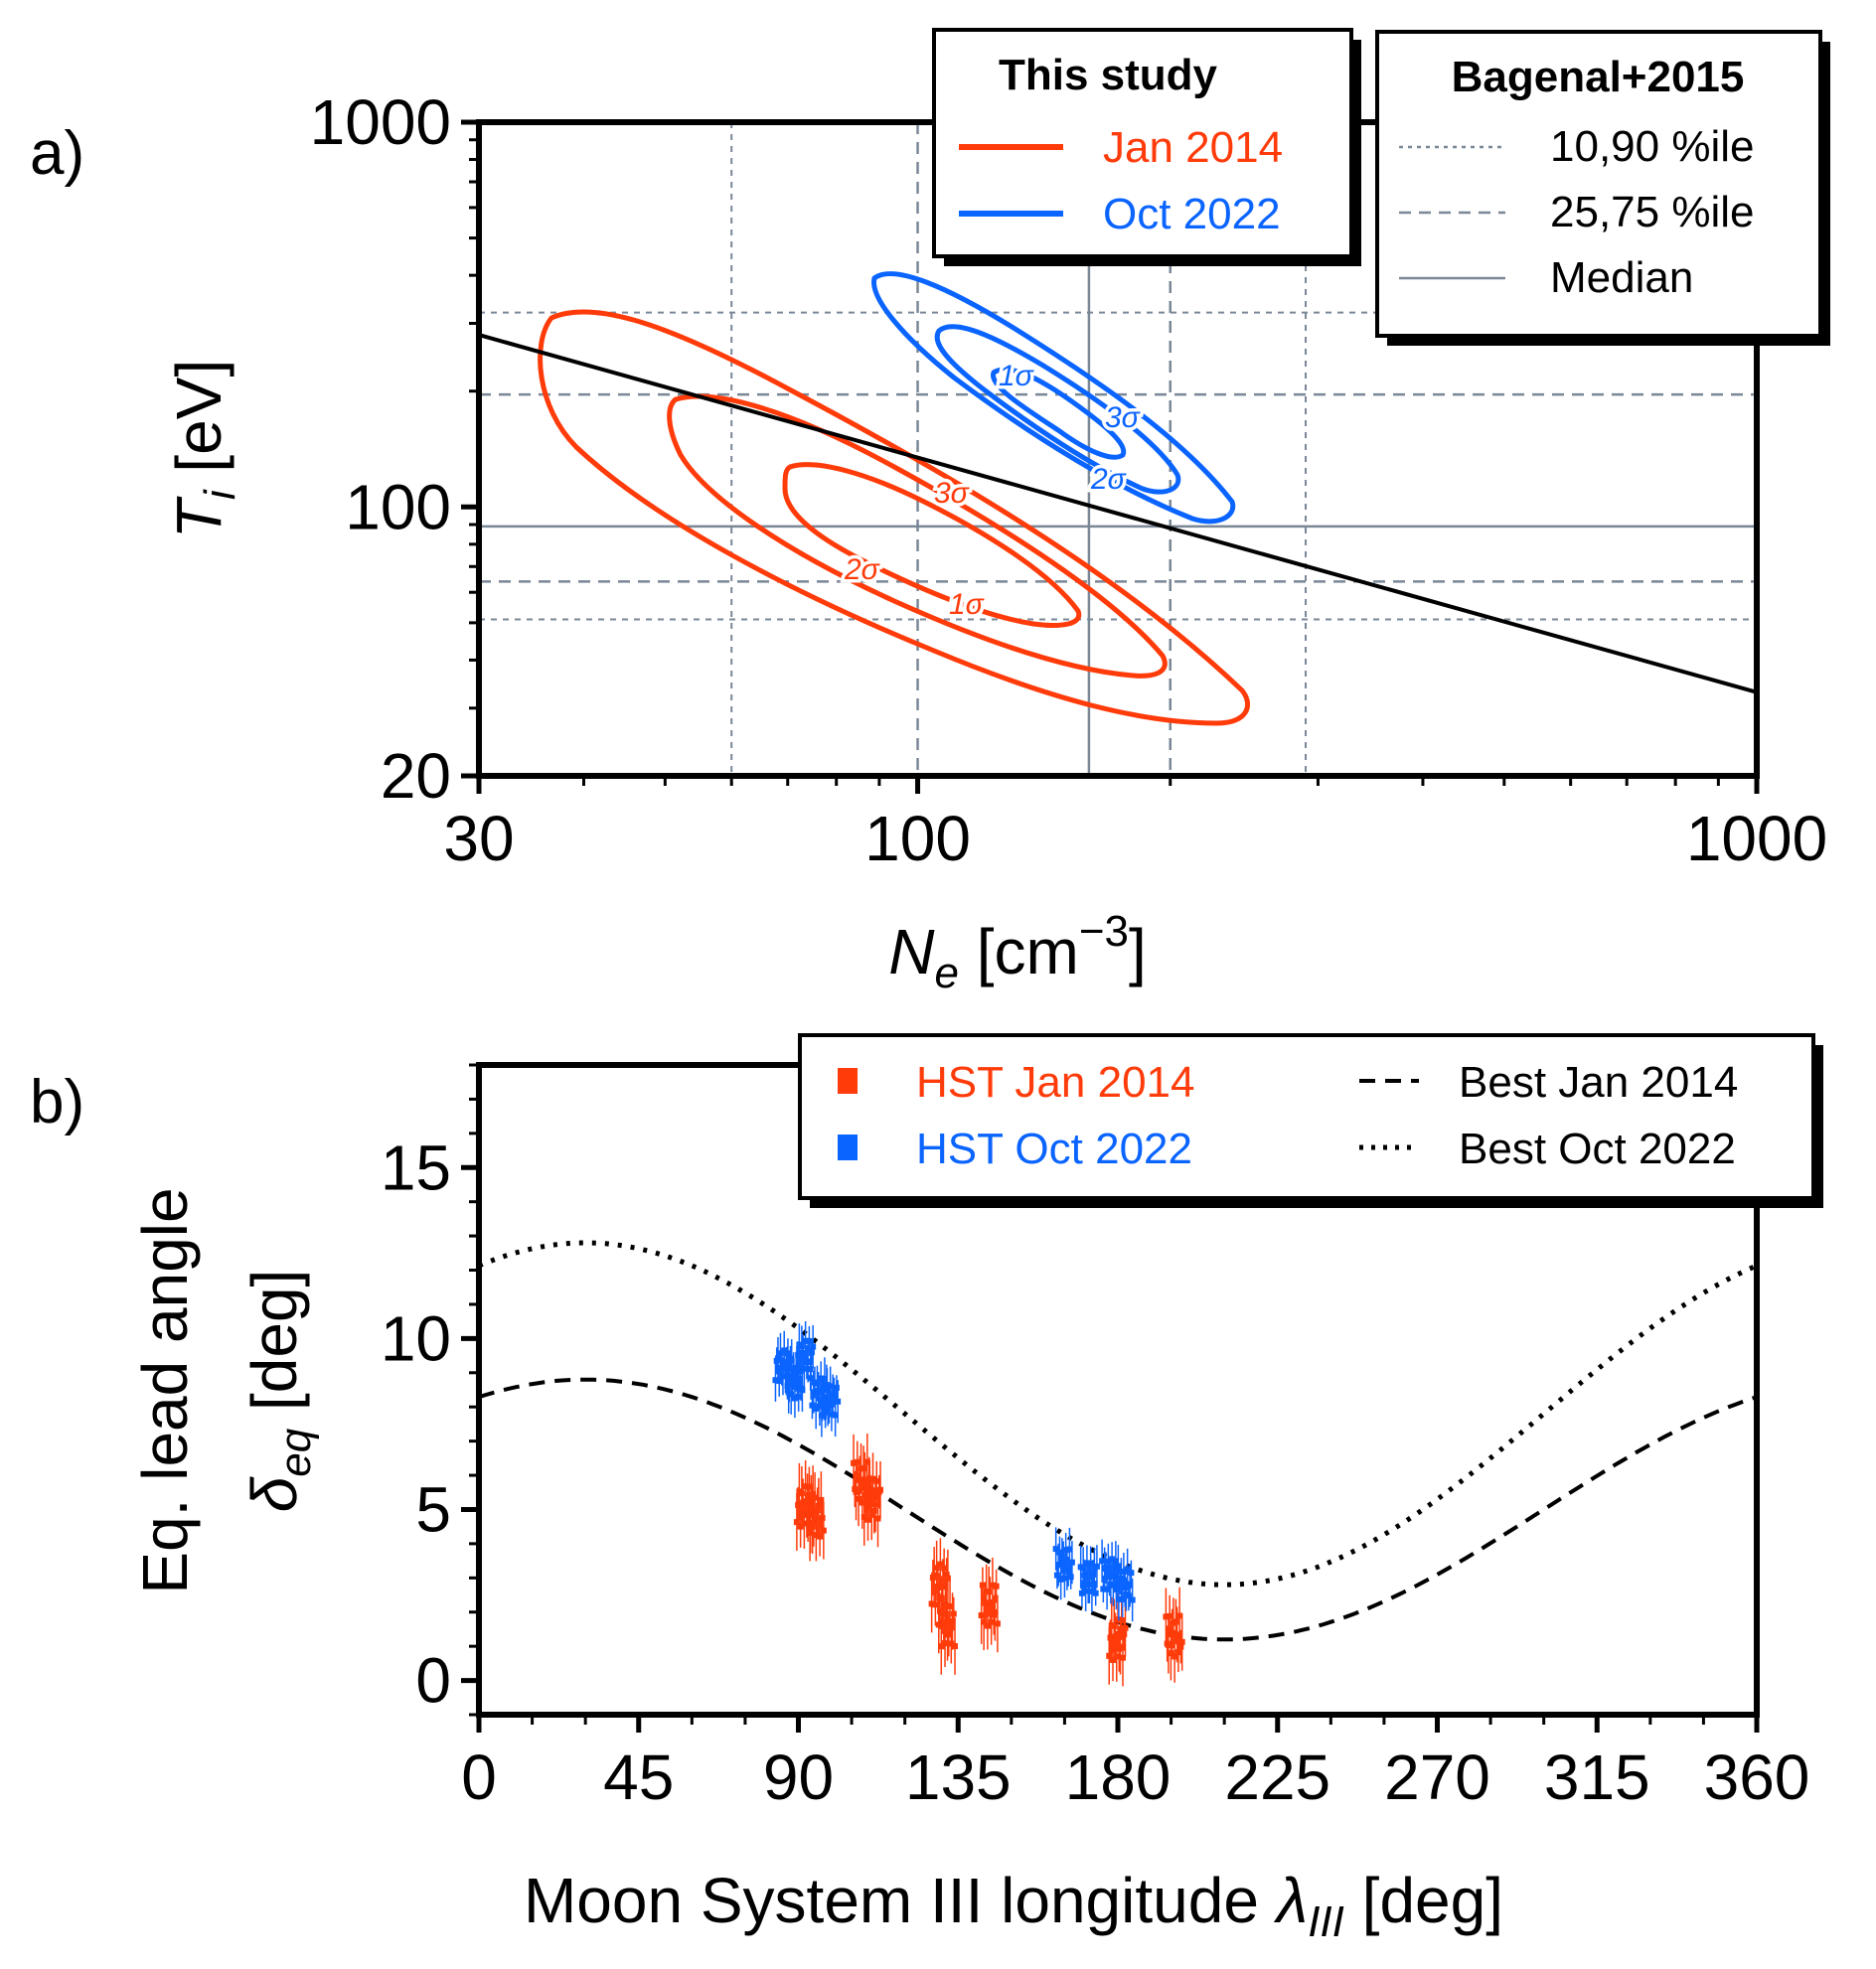 The image size is (1876, 1969). Describe the element at coordinates (1652, 147) in the screenshot. I see `legend-pct1090-label: 10,90 %ile` at that location.